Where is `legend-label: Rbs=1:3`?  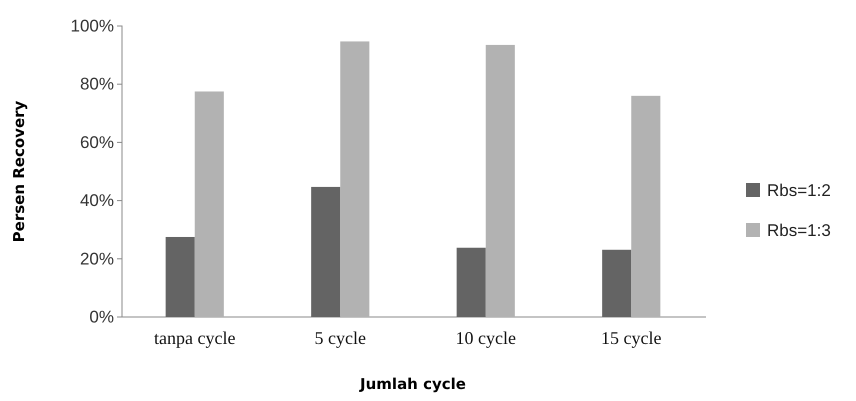 legend-label: Rbs=1:3 is located at coordinates (799, 230).